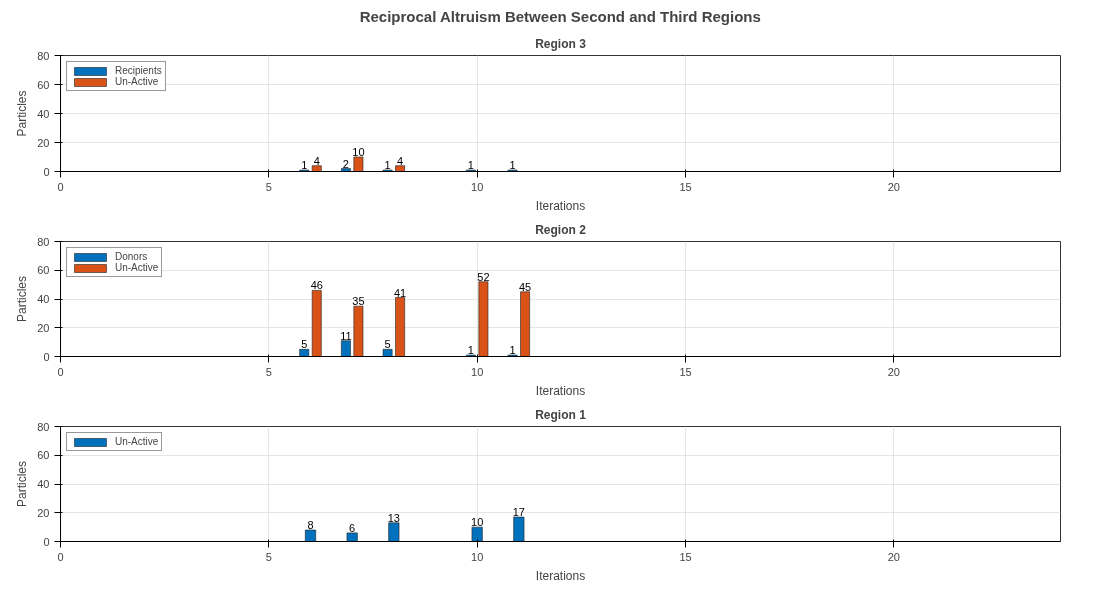 This screenshot has height=608, width=1104. What do you see at coordinates (345, 163) in the screenshot?
I see `data-label: 2` at bounding box center [345, 163].